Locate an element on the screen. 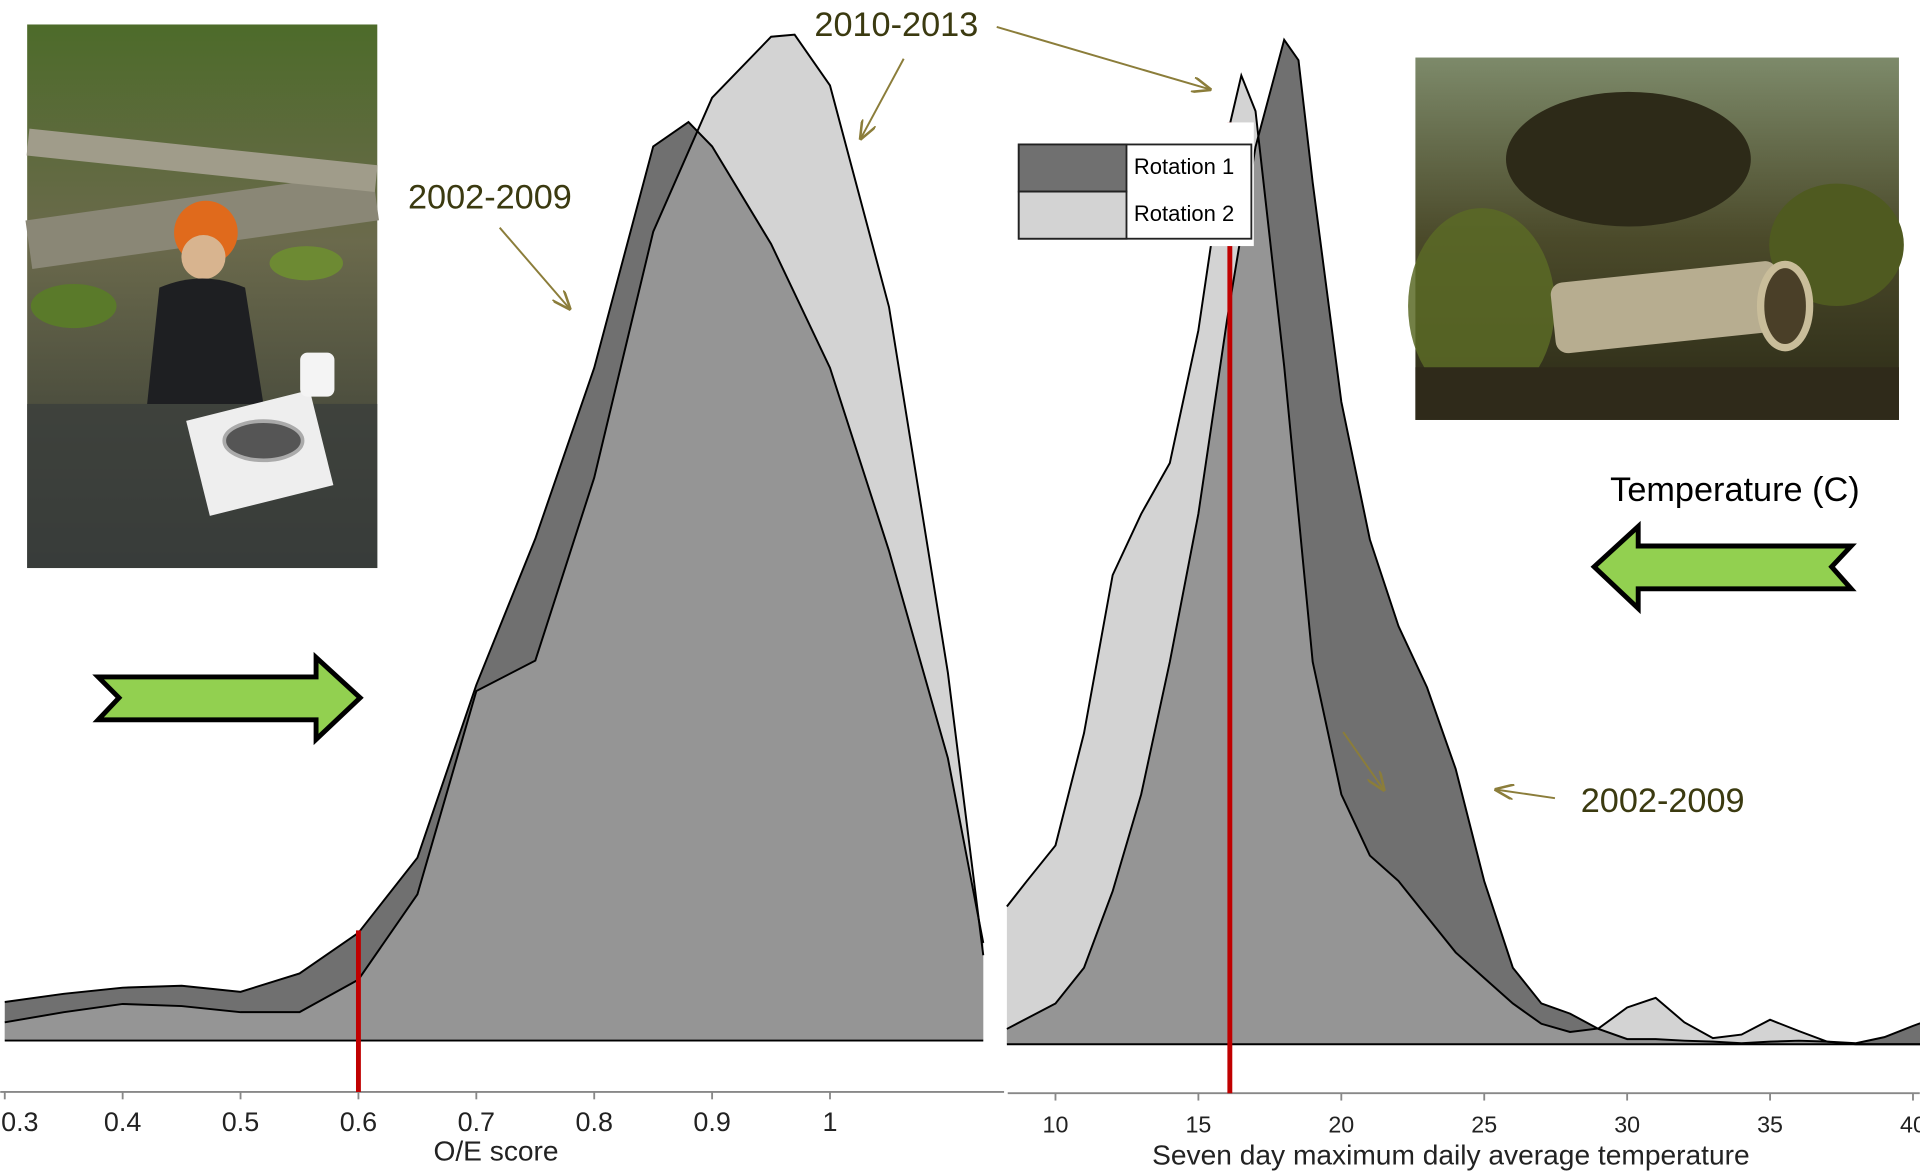 The image size is (1920, 1174). photo-stream-sampling is located at coordinates (202, 296).